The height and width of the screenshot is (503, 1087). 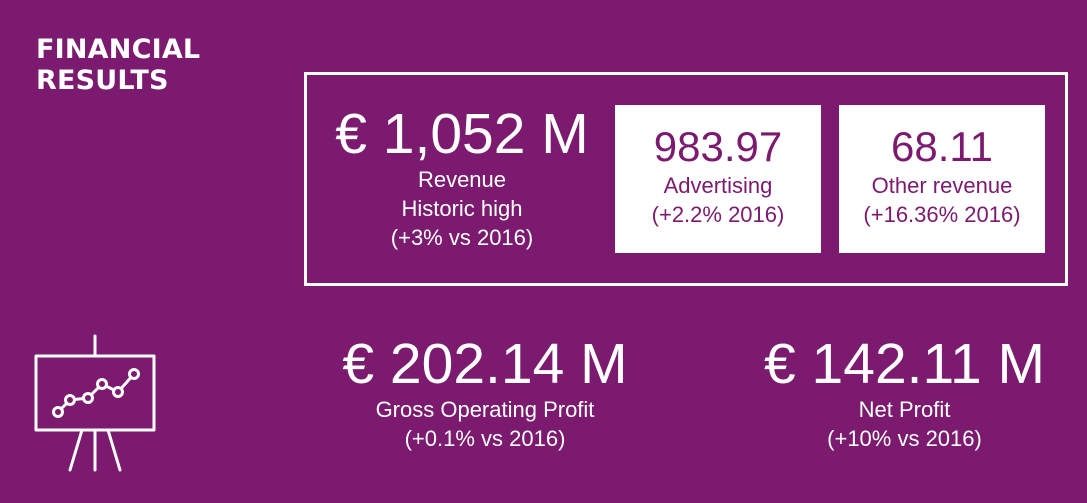 What do you see at coordinates (942, 185) in the screenshot?
I see `other-revenue-label: Other revenue` at bounding box center [942, 185].